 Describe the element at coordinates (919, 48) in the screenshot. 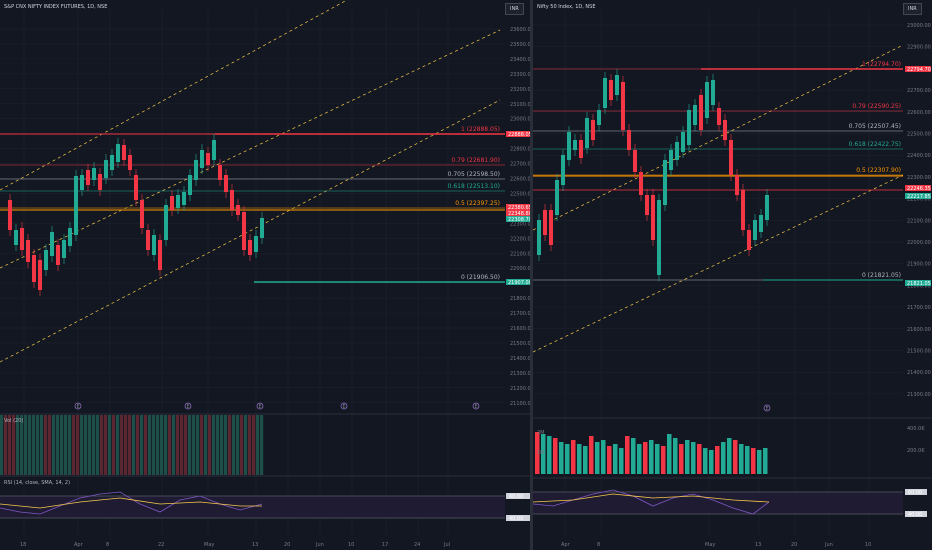

I see `right-price-tick: 22900.00` at that location.